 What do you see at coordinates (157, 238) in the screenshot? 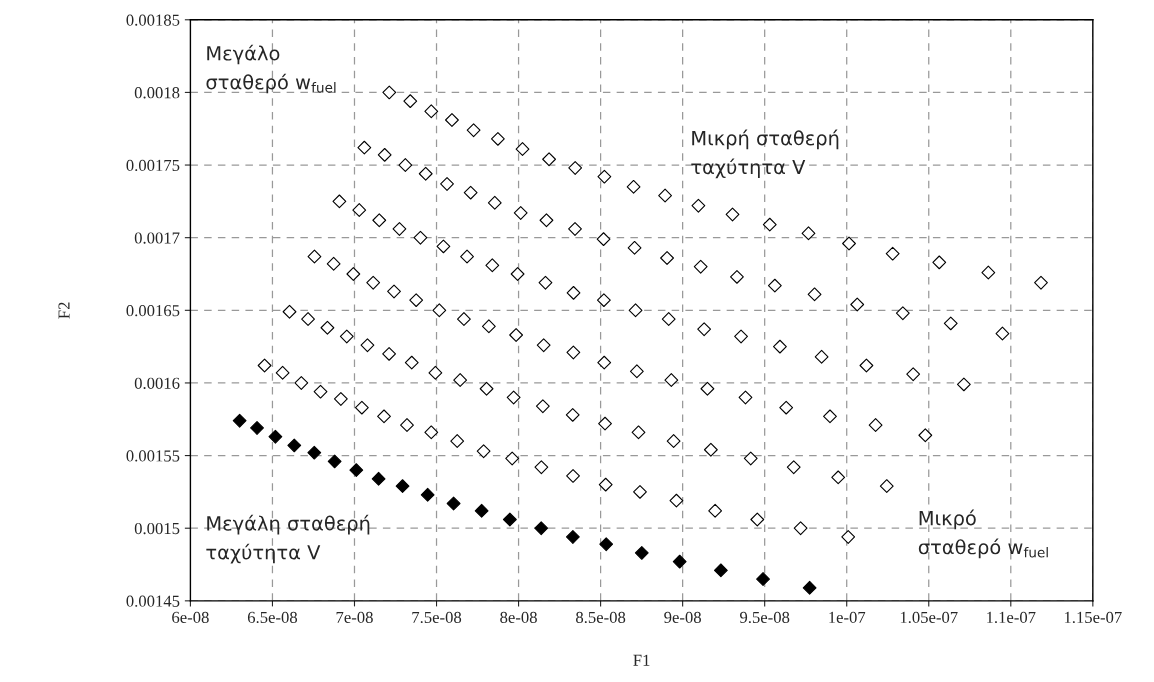
I see `y-tick-label: 0.0017` at bounding box center [157, 238].